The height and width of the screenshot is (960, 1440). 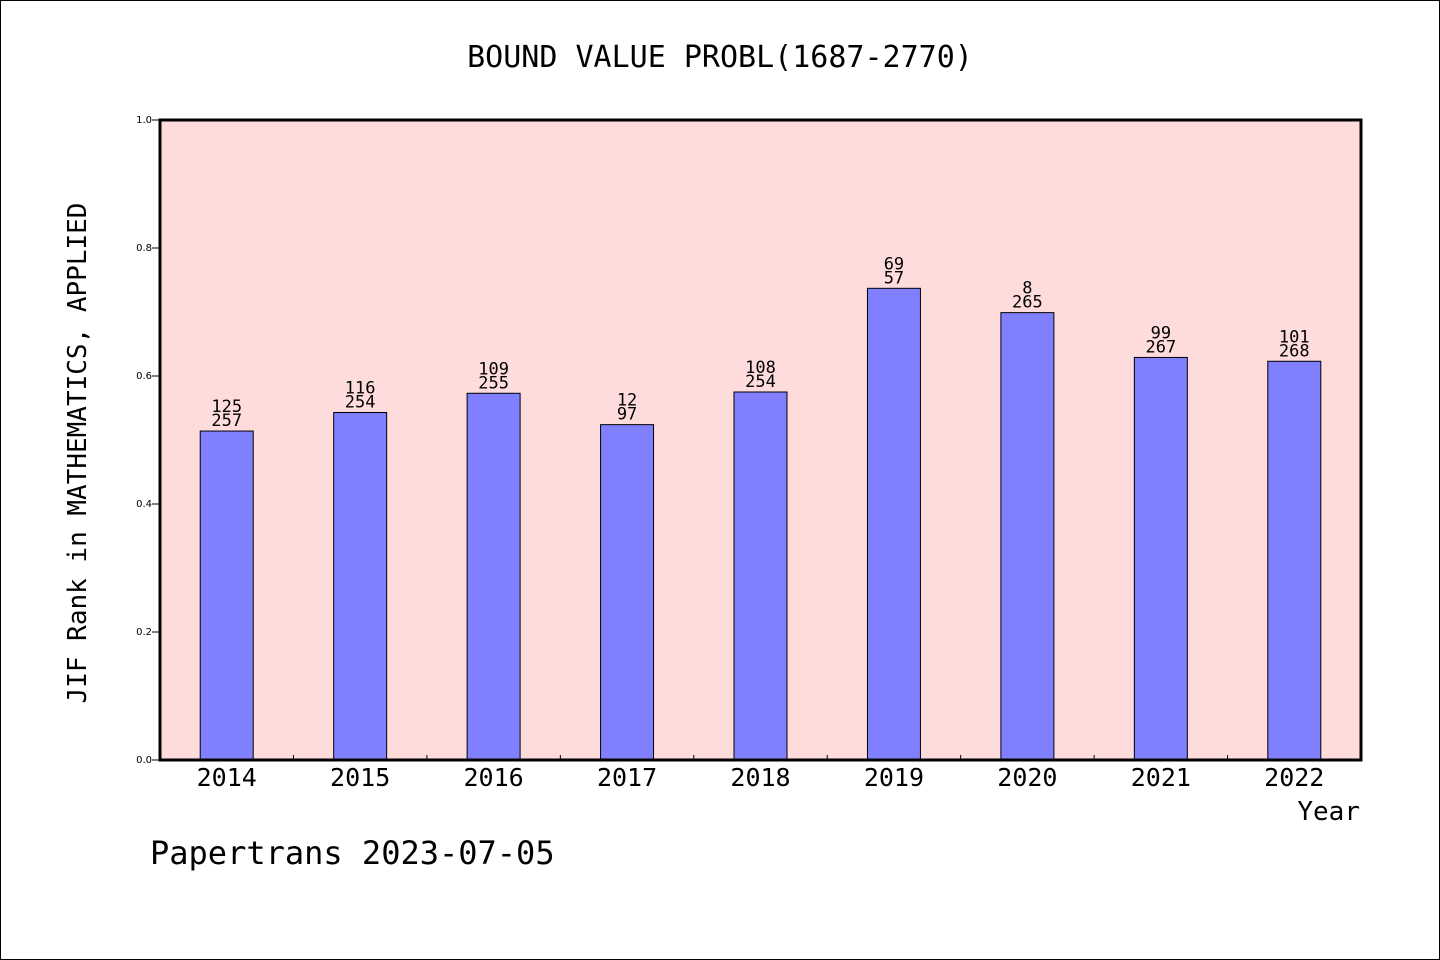 I want to click on bar-total-label: 255, so click(x=493, y=383).